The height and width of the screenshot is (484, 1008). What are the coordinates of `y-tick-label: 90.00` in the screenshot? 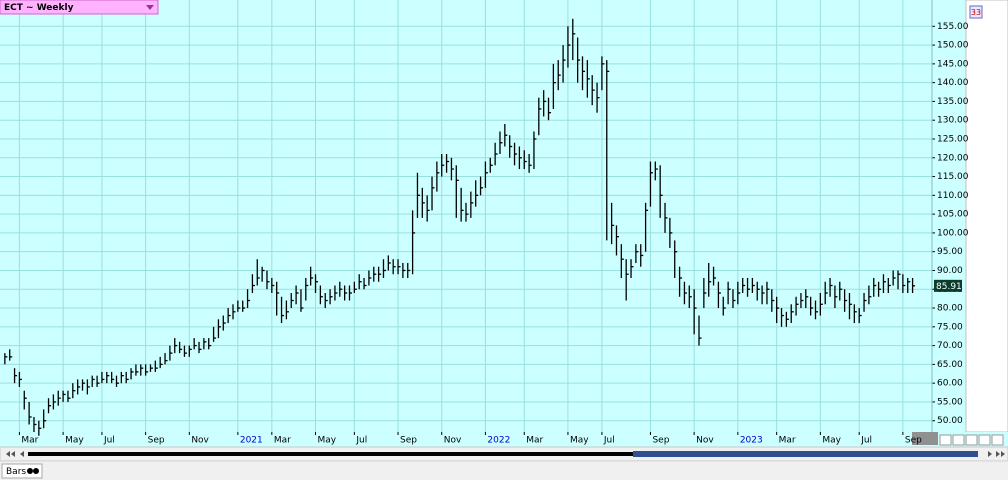 It's located at (950, 271).